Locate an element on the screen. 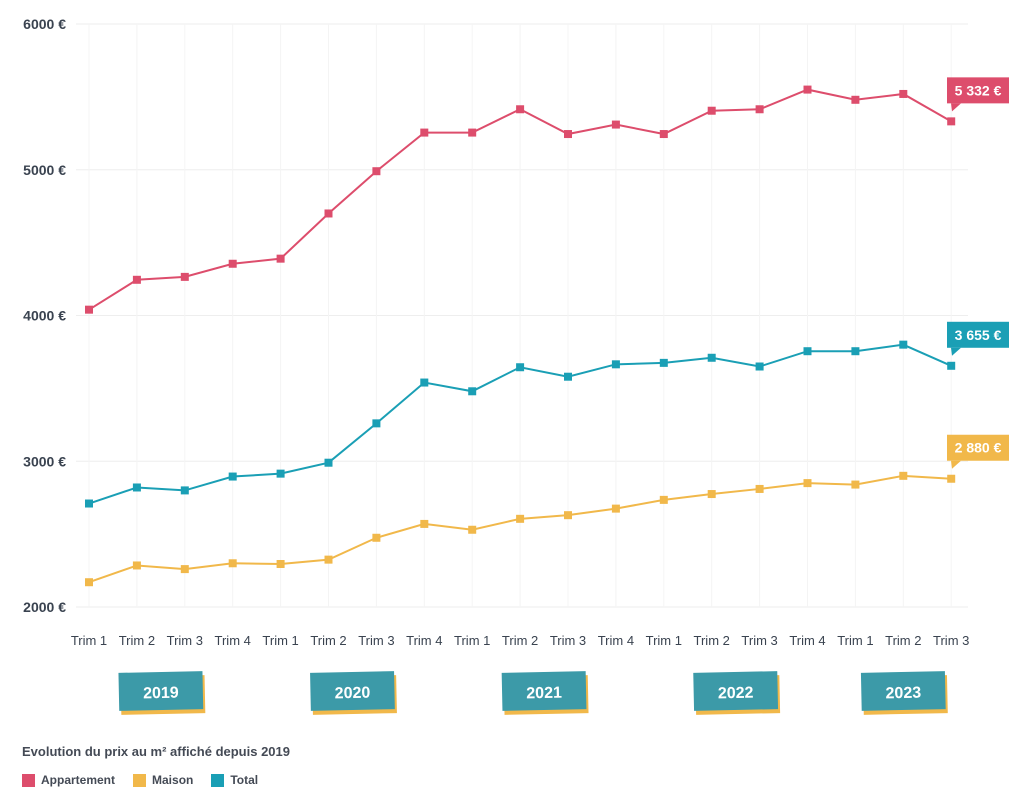  legend-item-total: Total is located at coordinates (234, 780).